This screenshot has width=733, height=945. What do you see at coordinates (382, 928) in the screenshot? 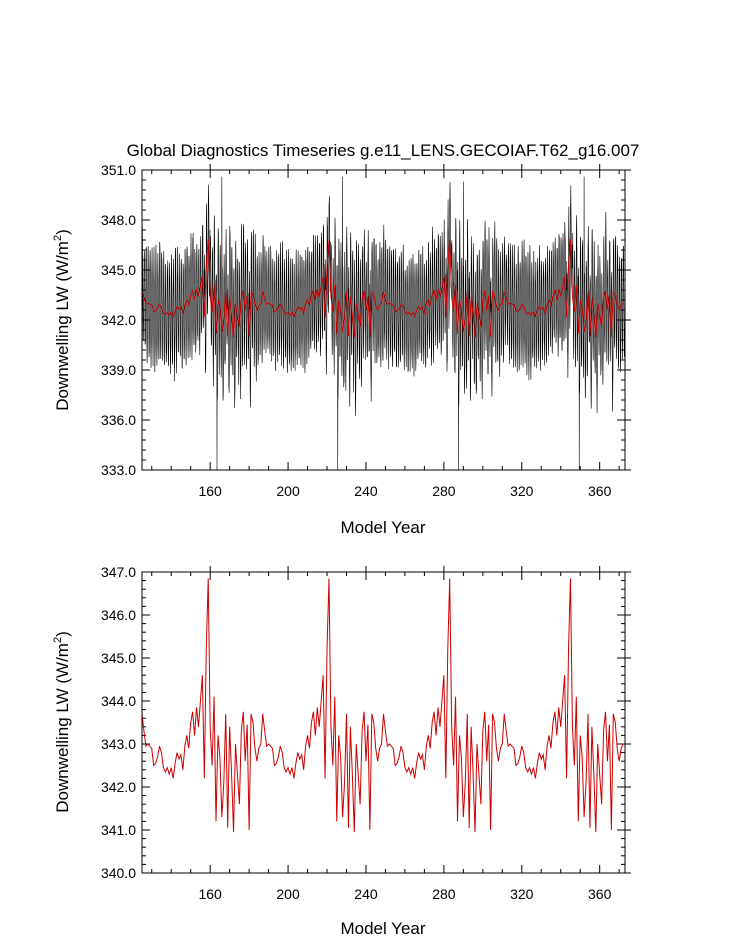
I see `bottom-x-axis-label: Model Year` at bounding box center [382, 928].